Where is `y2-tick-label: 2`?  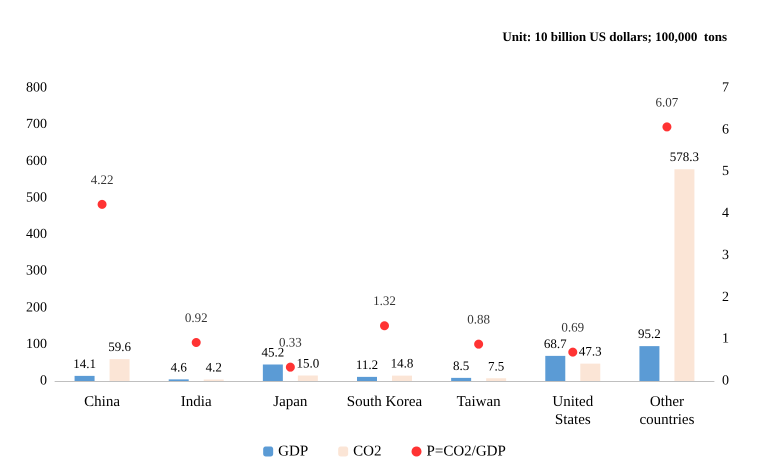
y2-tick-label: 2 is located at coordinates (725, 297).